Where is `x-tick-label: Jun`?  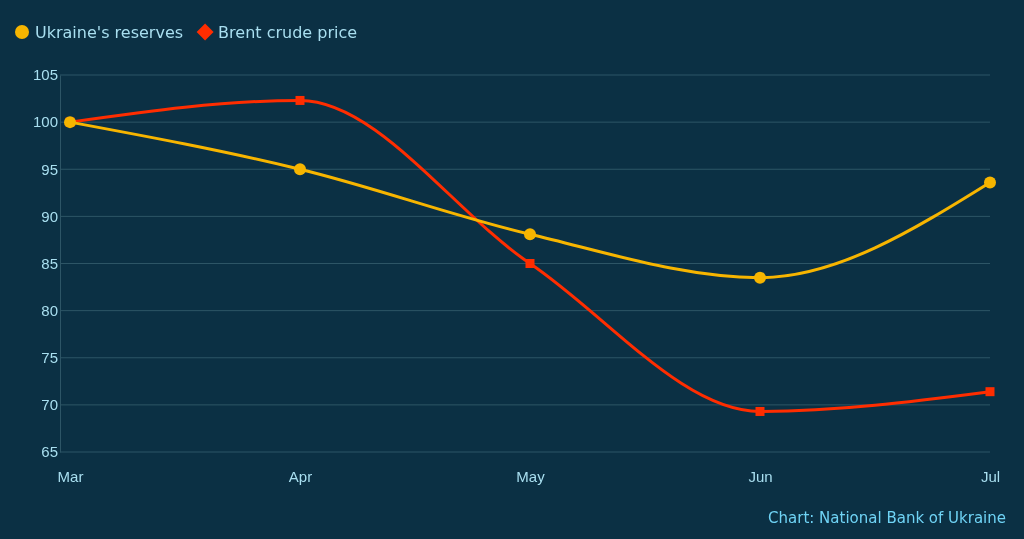 x-tick-label: Jun is located at coordinates (760, 476).